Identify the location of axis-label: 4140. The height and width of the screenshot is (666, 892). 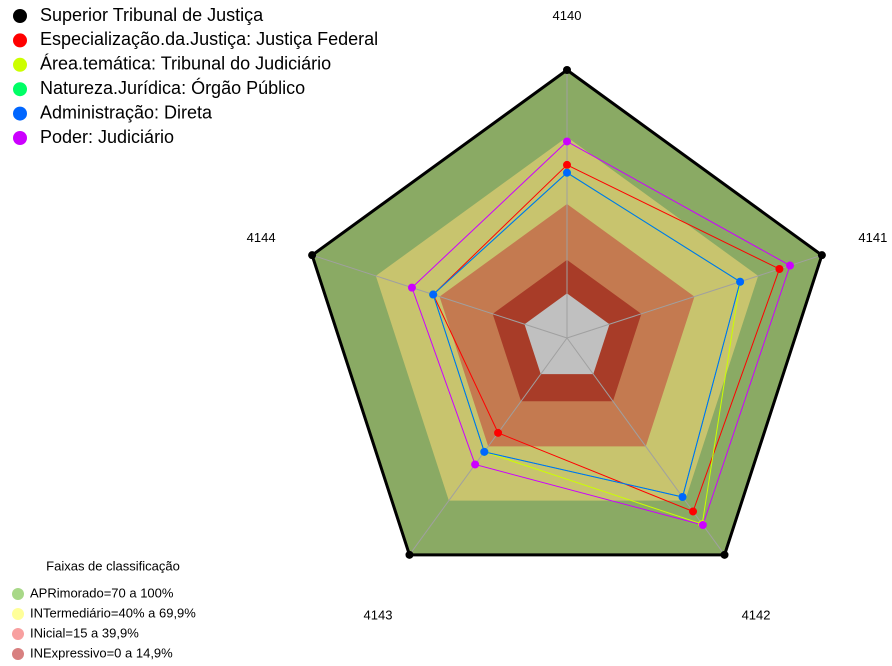
(567, 15).